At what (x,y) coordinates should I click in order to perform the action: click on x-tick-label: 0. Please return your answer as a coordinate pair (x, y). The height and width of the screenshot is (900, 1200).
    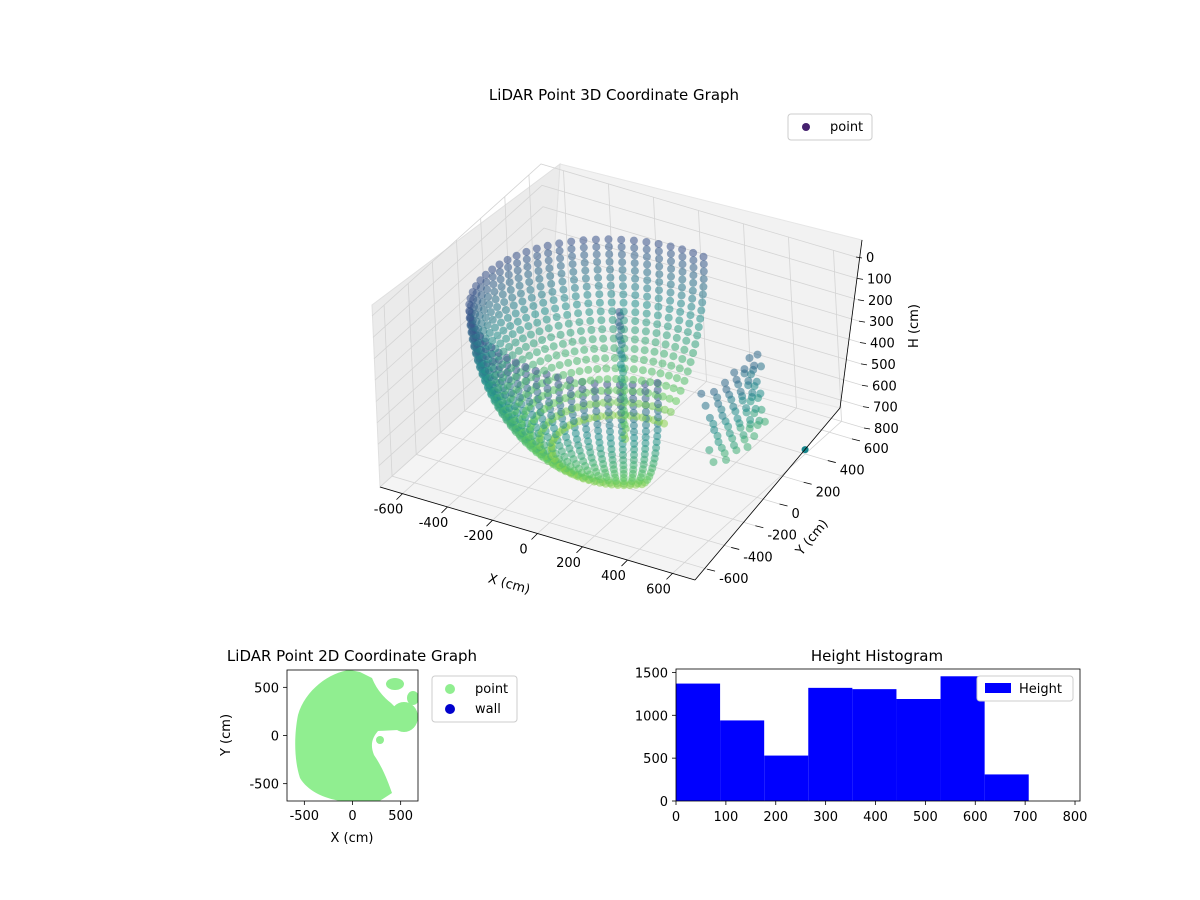
    Looking at the image, I should click on (523, 550).